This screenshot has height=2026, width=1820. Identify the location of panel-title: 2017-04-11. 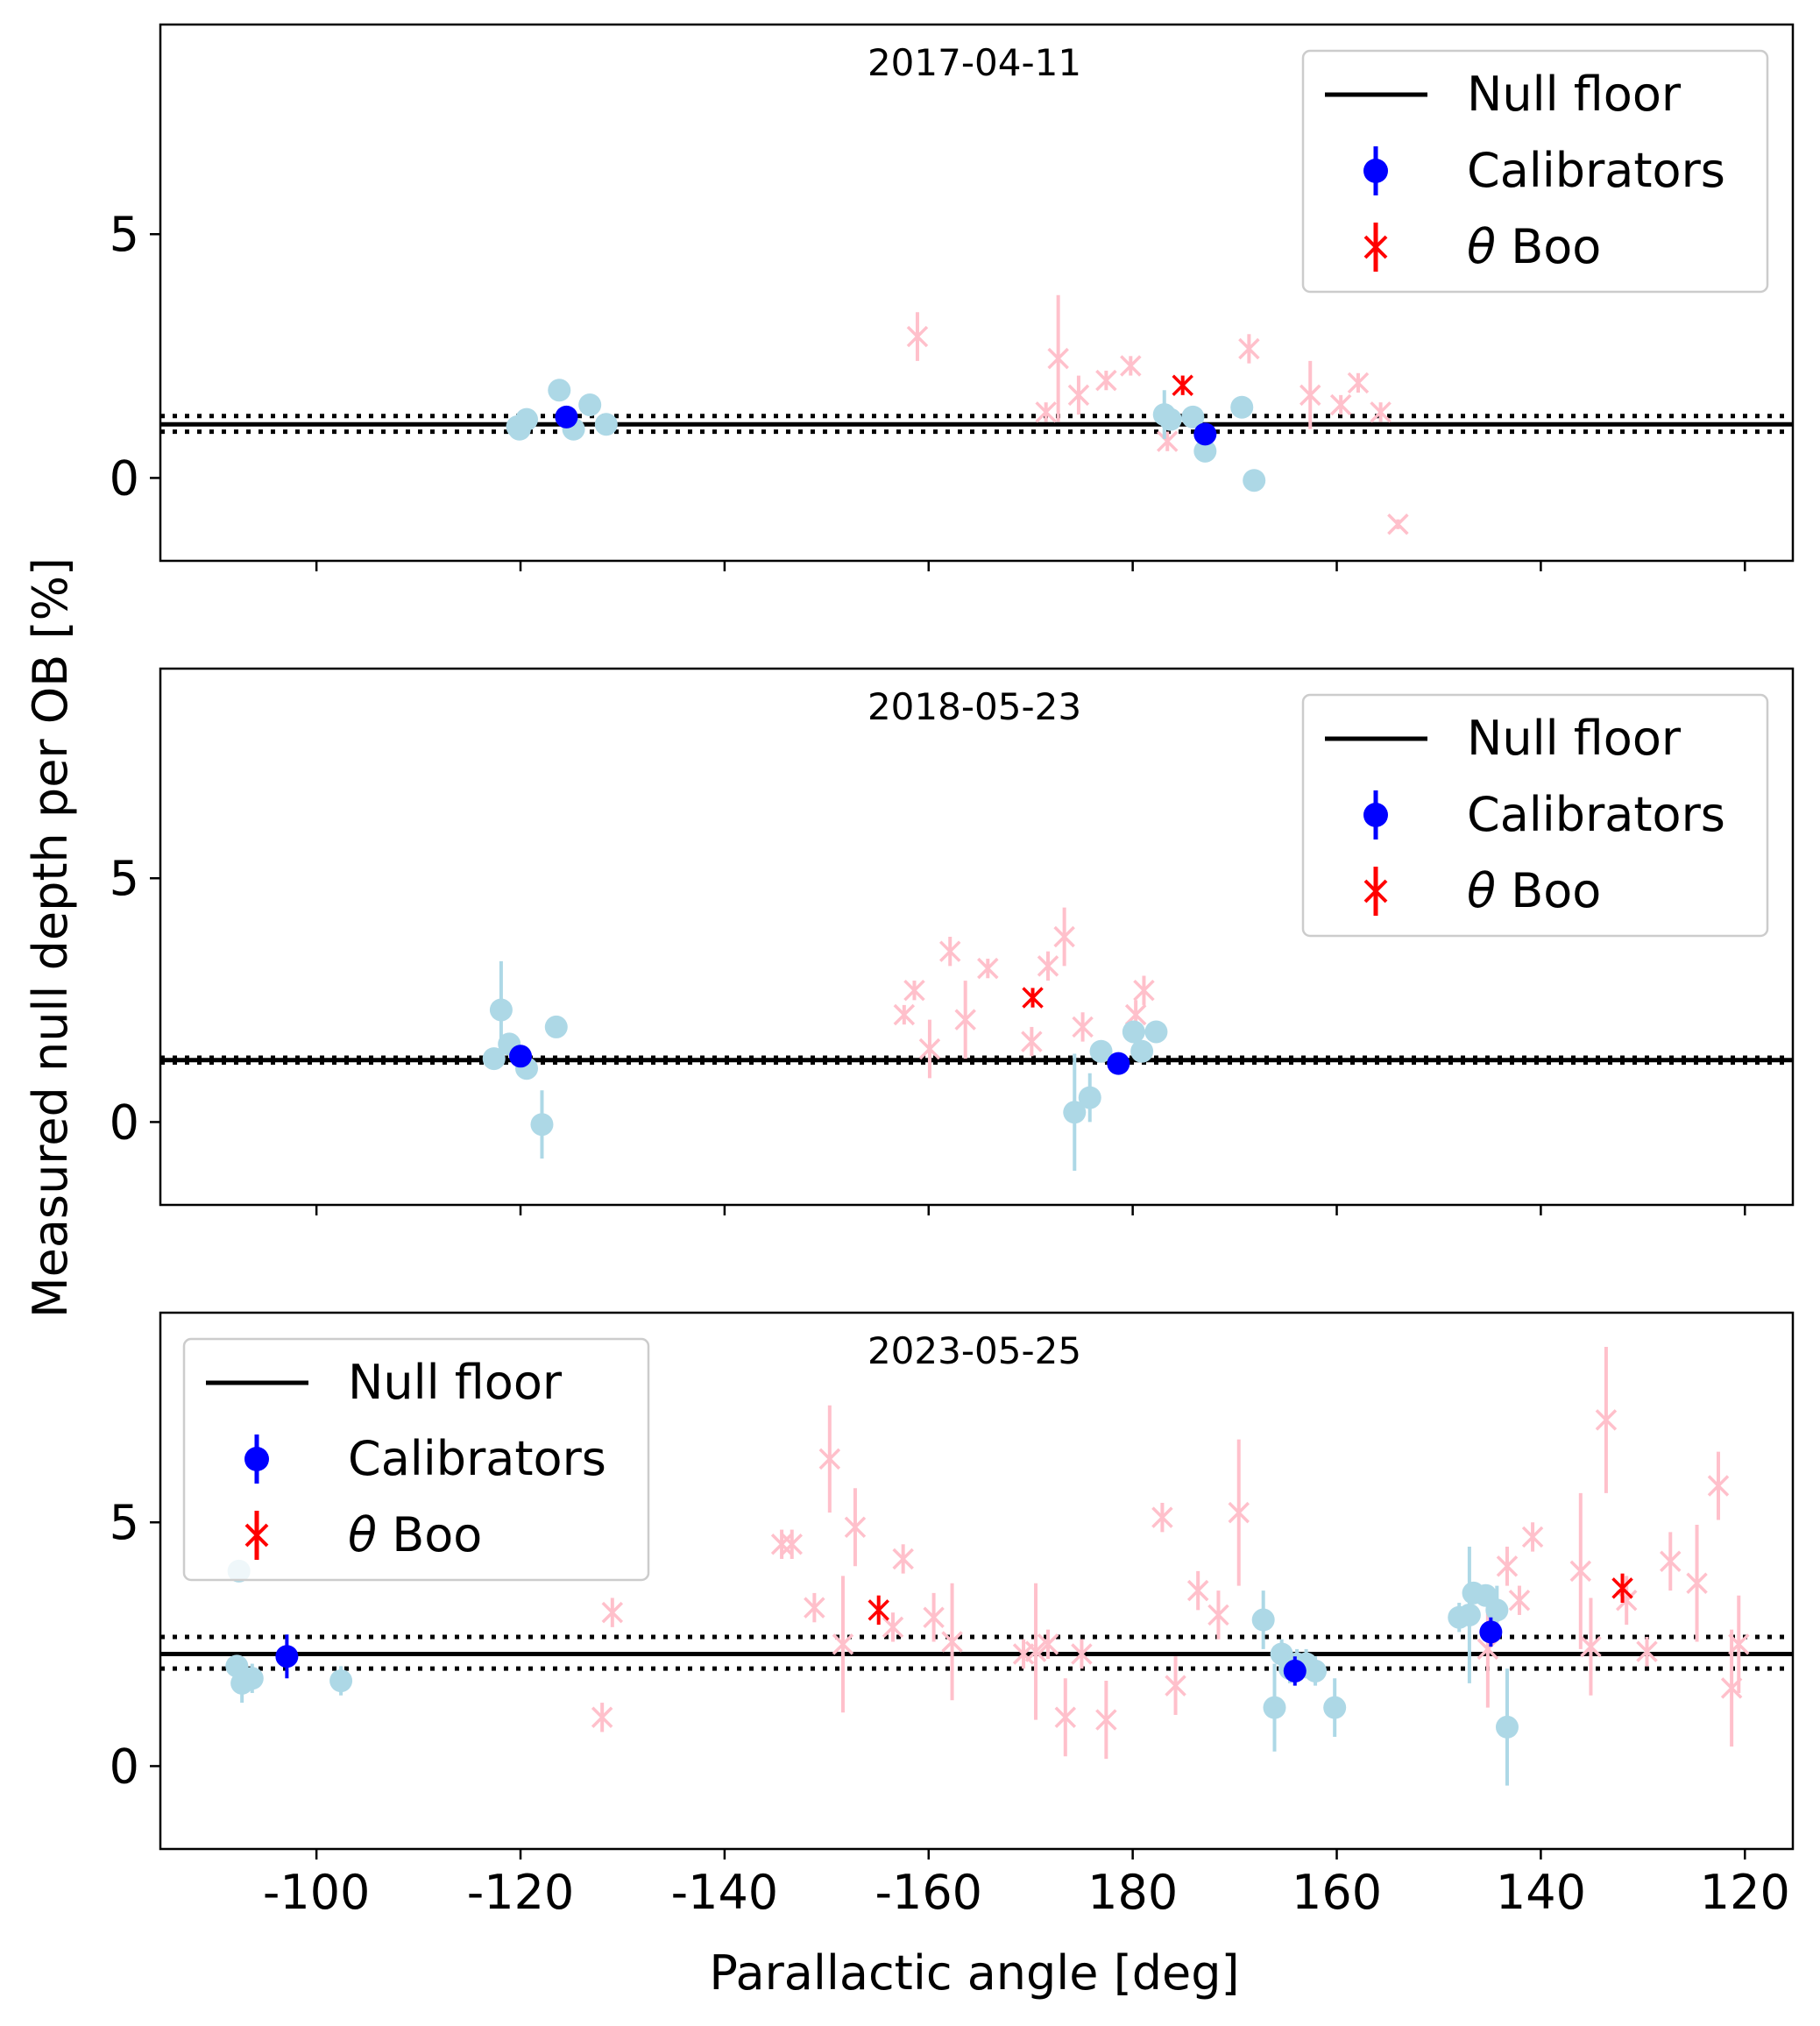
(974, 63).